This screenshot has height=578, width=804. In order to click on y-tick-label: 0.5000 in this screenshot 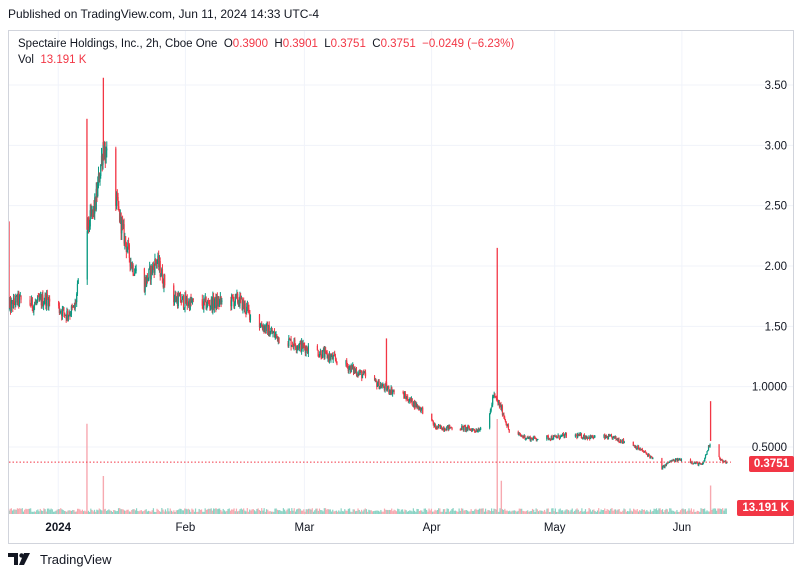, I will do `click(769, 448)`.